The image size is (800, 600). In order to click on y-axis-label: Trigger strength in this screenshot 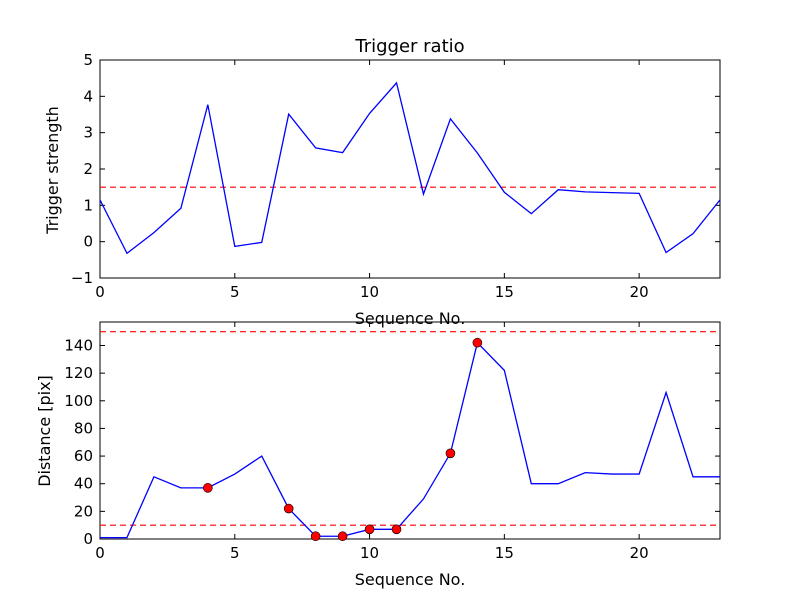, I will do `click(52, 170)`.